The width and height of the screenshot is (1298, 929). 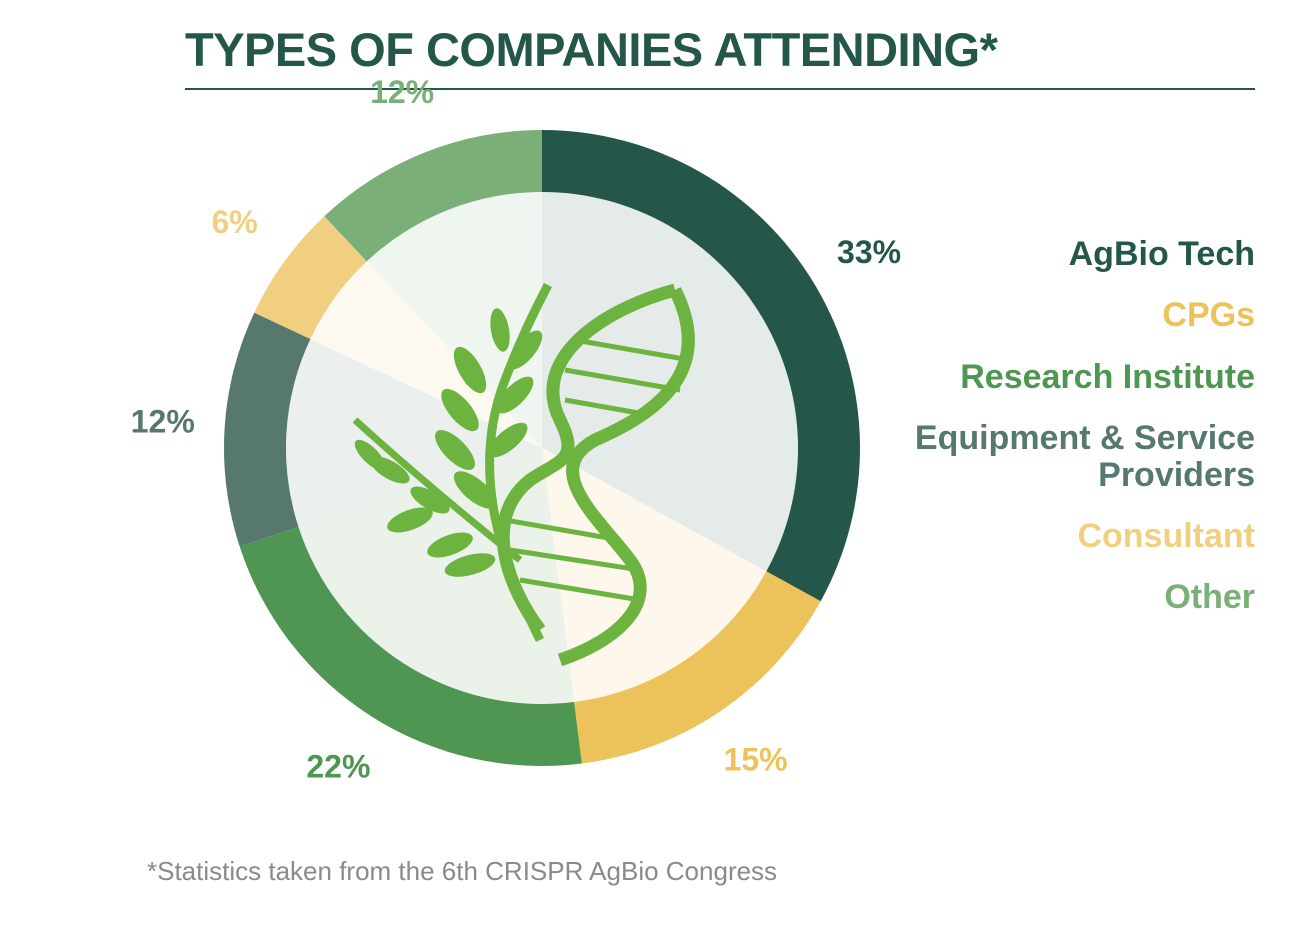 What do you see at coordinates (1166, 536) in the screenshot?
I see `legend-entry: Consultant` at bounding box center [1166, 536].